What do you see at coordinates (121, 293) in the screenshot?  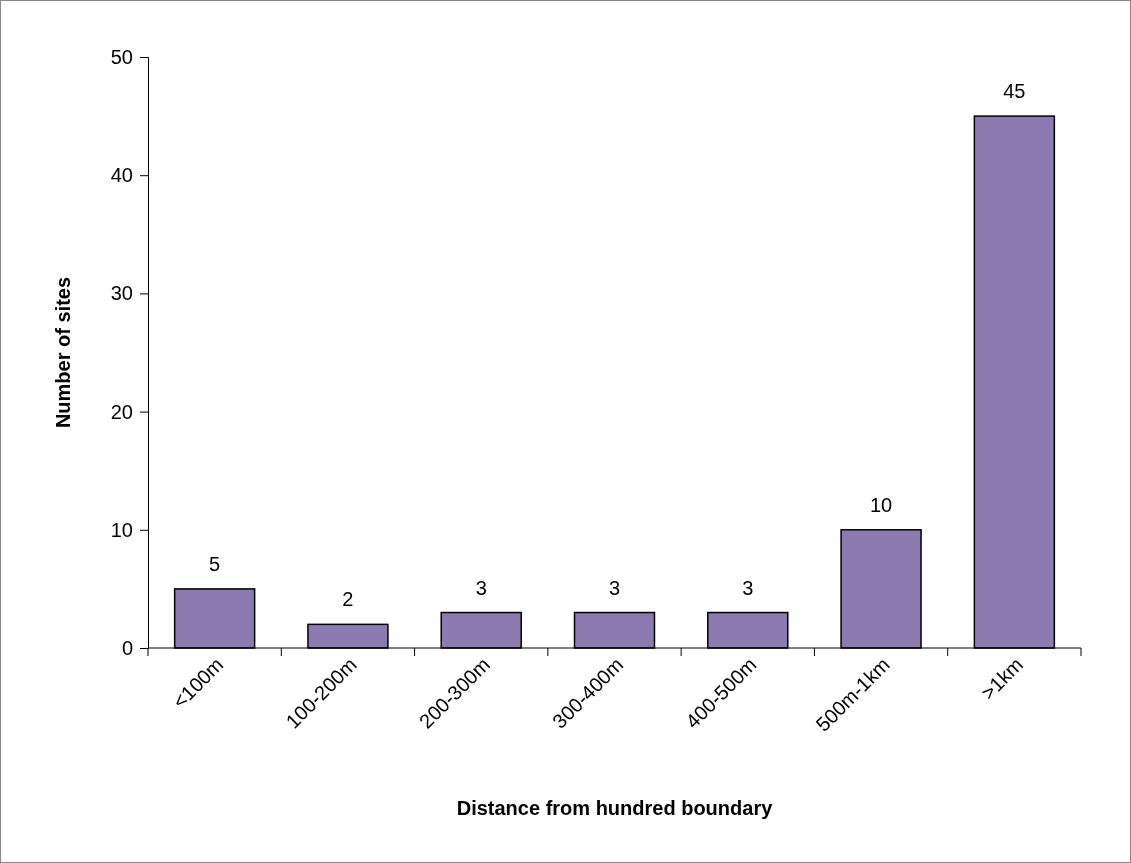 I see `y-tick-label: 30` at bounding box center [121, 293].